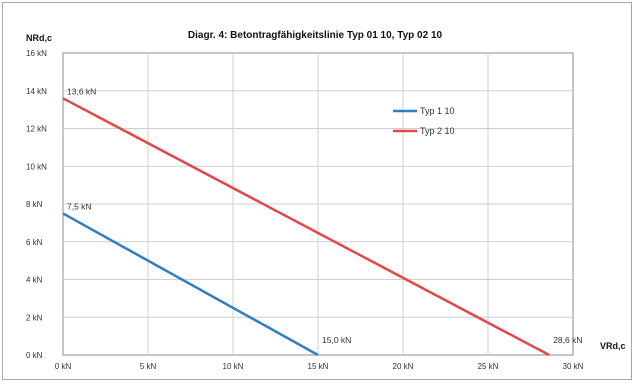 The height and width of the screenshot is (385, 636). Describe the element at coordinates (81, 91) in the screenshot. I see `data-label: 13,6 kN` at that location.